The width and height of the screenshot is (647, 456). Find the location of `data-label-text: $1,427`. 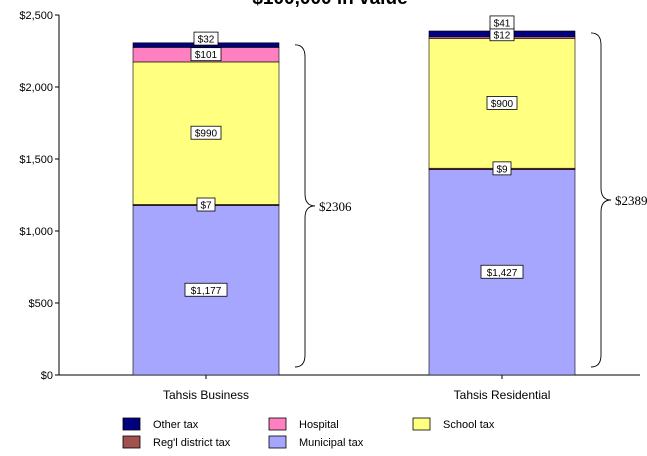

data-label-text: $1,427 is located at coordinates (502, 273).